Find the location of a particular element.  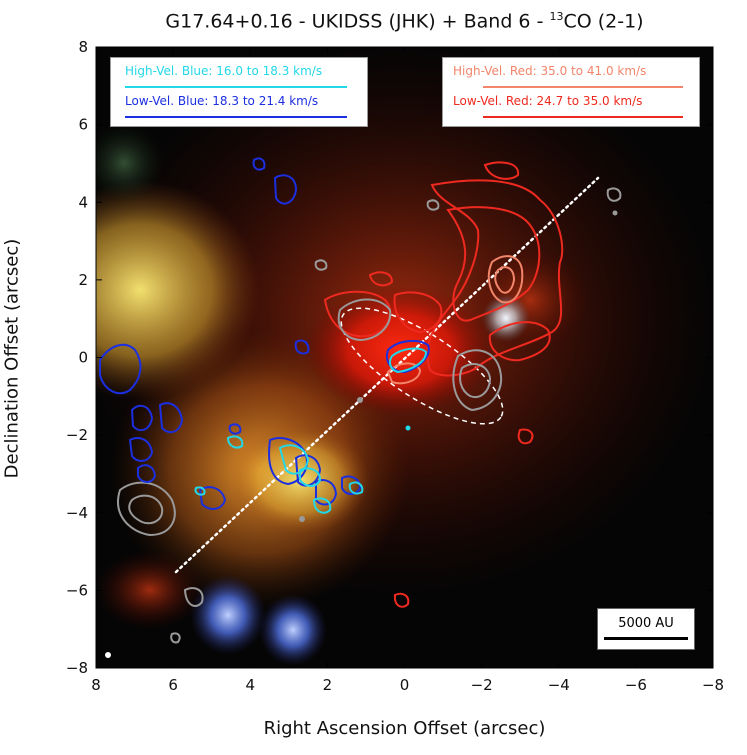

y-tick-label: 0 is located at coordinates (83, 358).